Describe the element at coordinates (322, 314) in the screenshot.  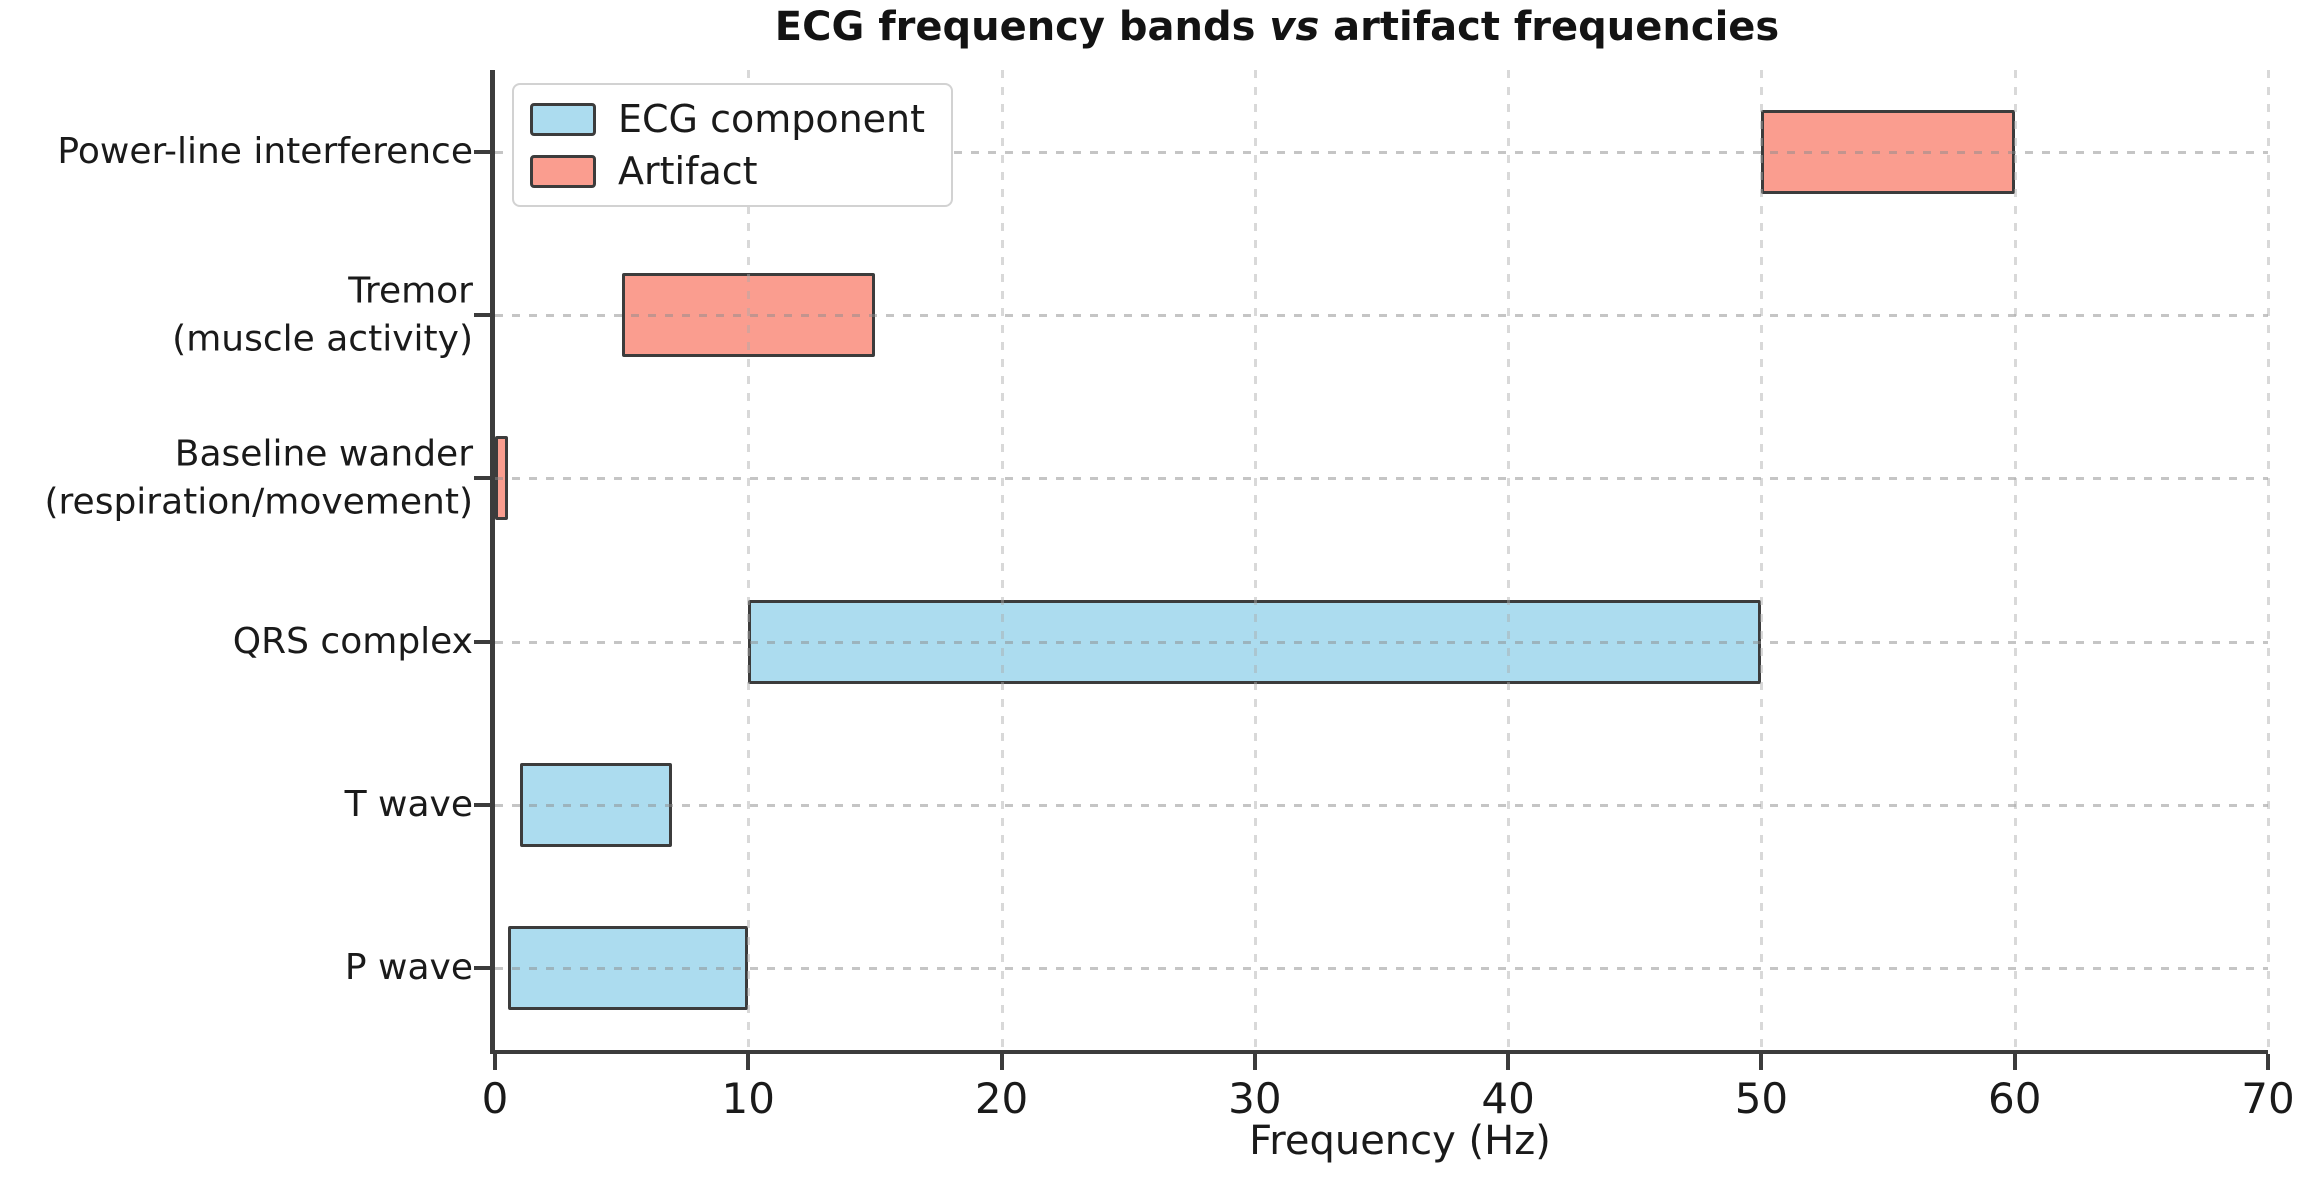
I see `y-tick-label-tremor-muscle-activity: Tremor (muscle activity)` at that location.